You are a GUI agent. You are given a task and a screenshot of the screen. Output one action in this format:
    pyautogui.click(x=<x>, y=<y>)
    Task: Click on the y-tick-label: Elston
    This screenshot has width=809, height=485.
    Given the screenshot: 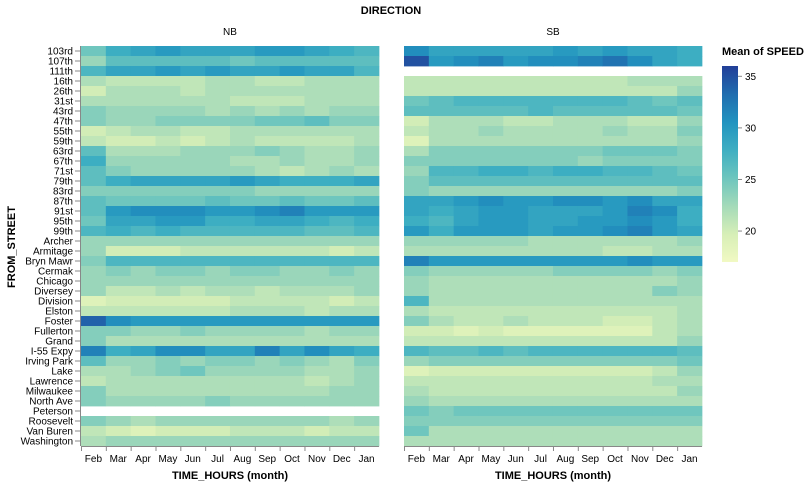 What is the action you would take?
    pyautogui.click(x=59, y=312)
    